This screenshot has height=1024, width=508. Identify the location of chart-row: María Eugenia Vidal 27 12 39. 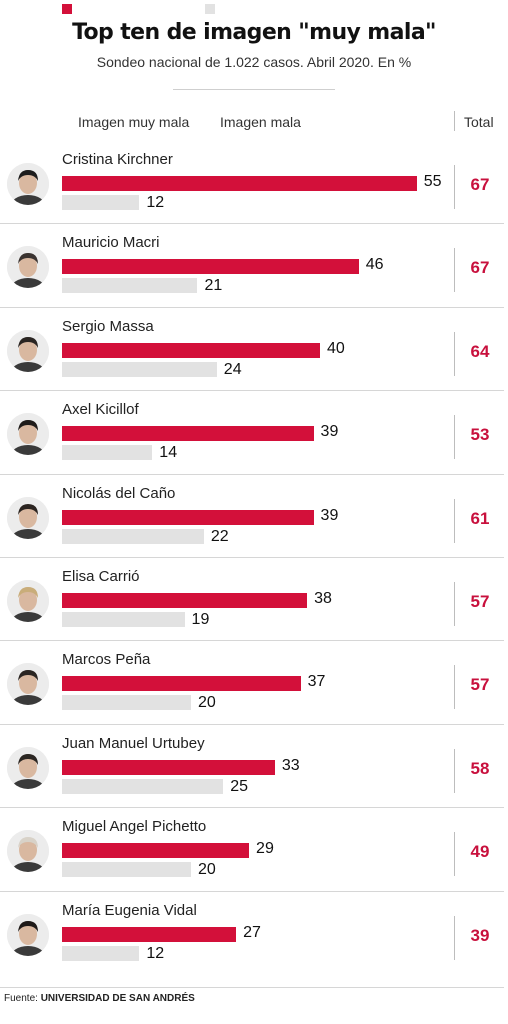
(254, 932).